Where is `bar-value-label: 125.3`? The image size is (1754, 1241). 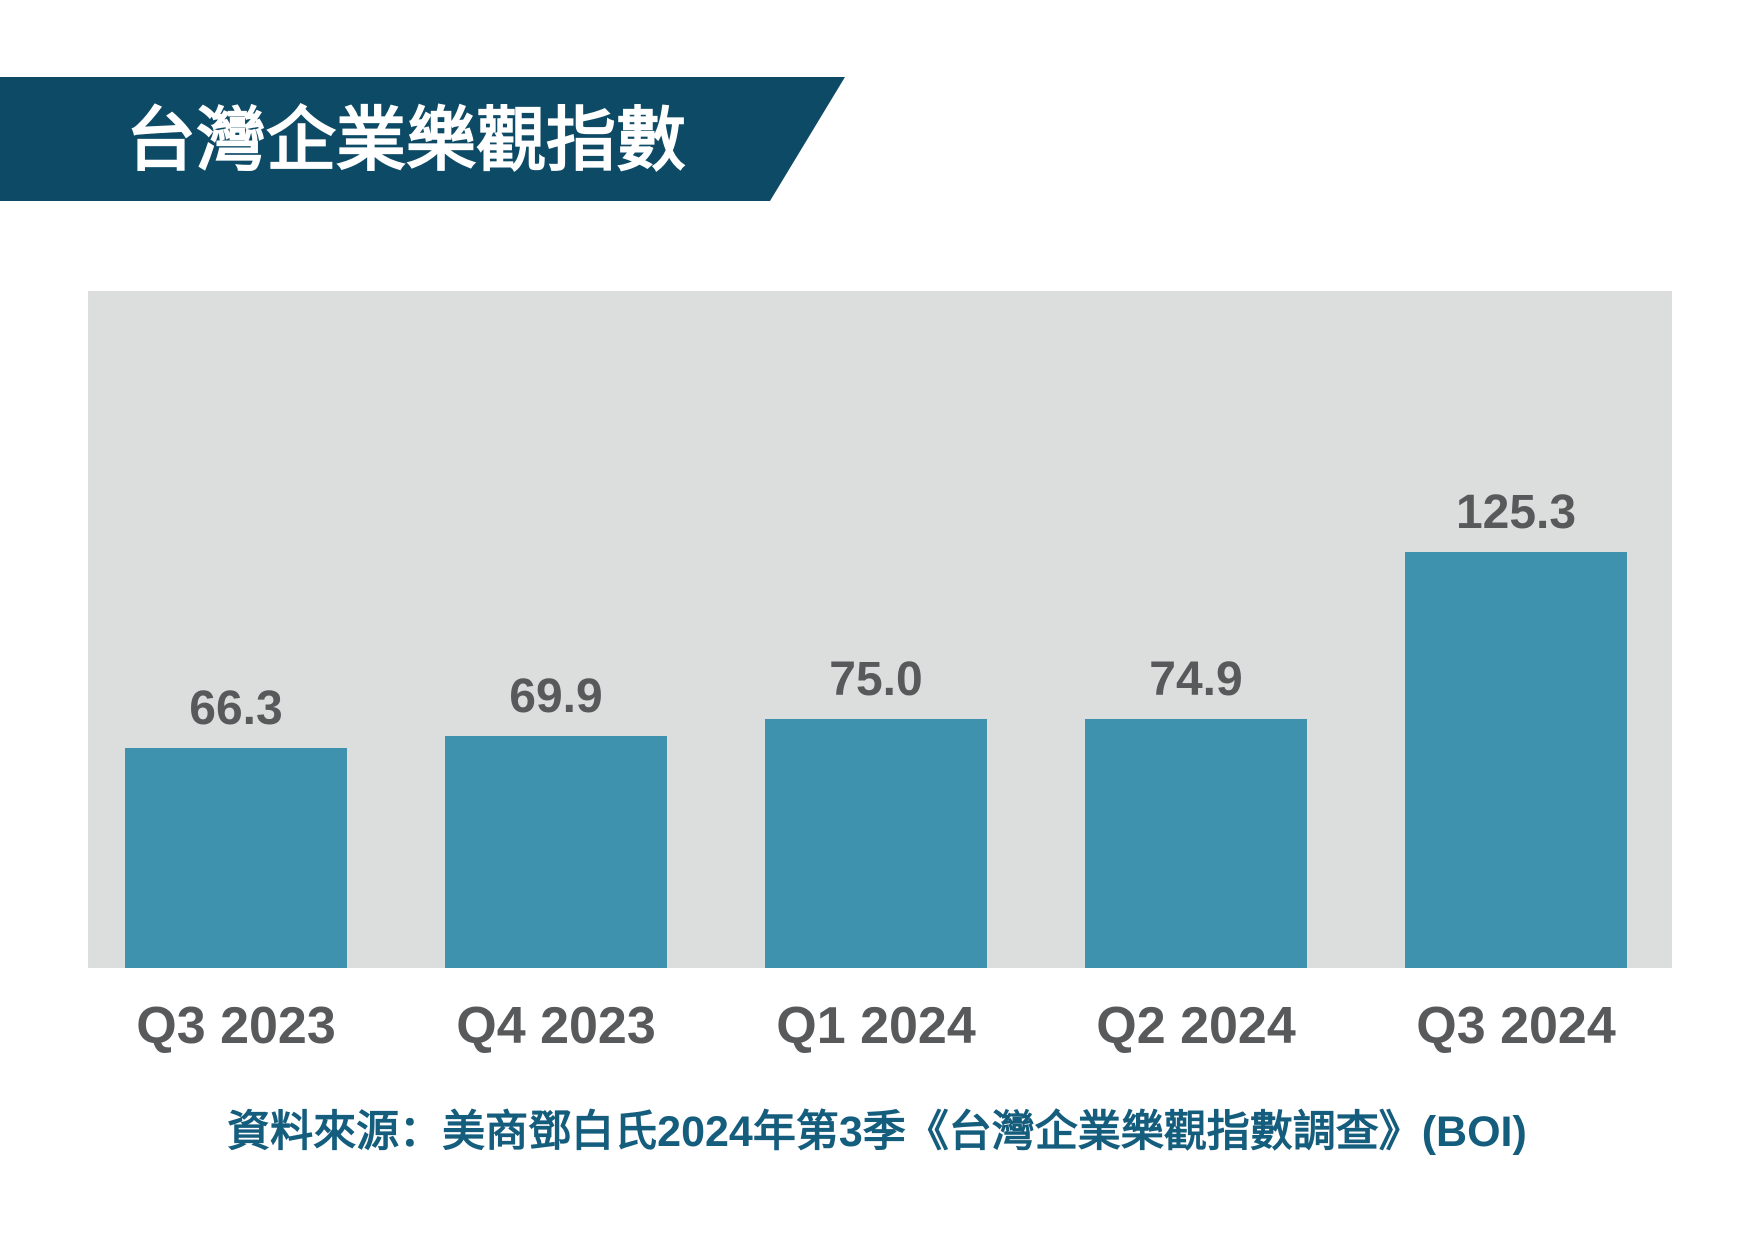 bar-value-label: 125.3 is located at coordinates (1516, 512).